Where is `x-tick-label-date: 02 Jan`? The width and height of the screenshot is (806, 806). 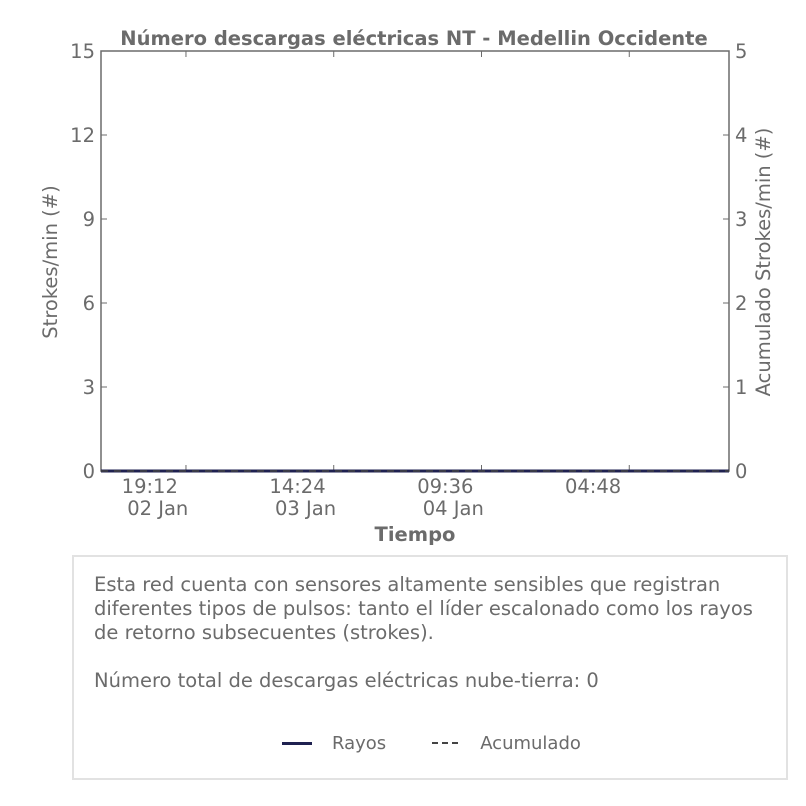 x-tick-label-date: 02 Jan is located at coordinates (157, 508).